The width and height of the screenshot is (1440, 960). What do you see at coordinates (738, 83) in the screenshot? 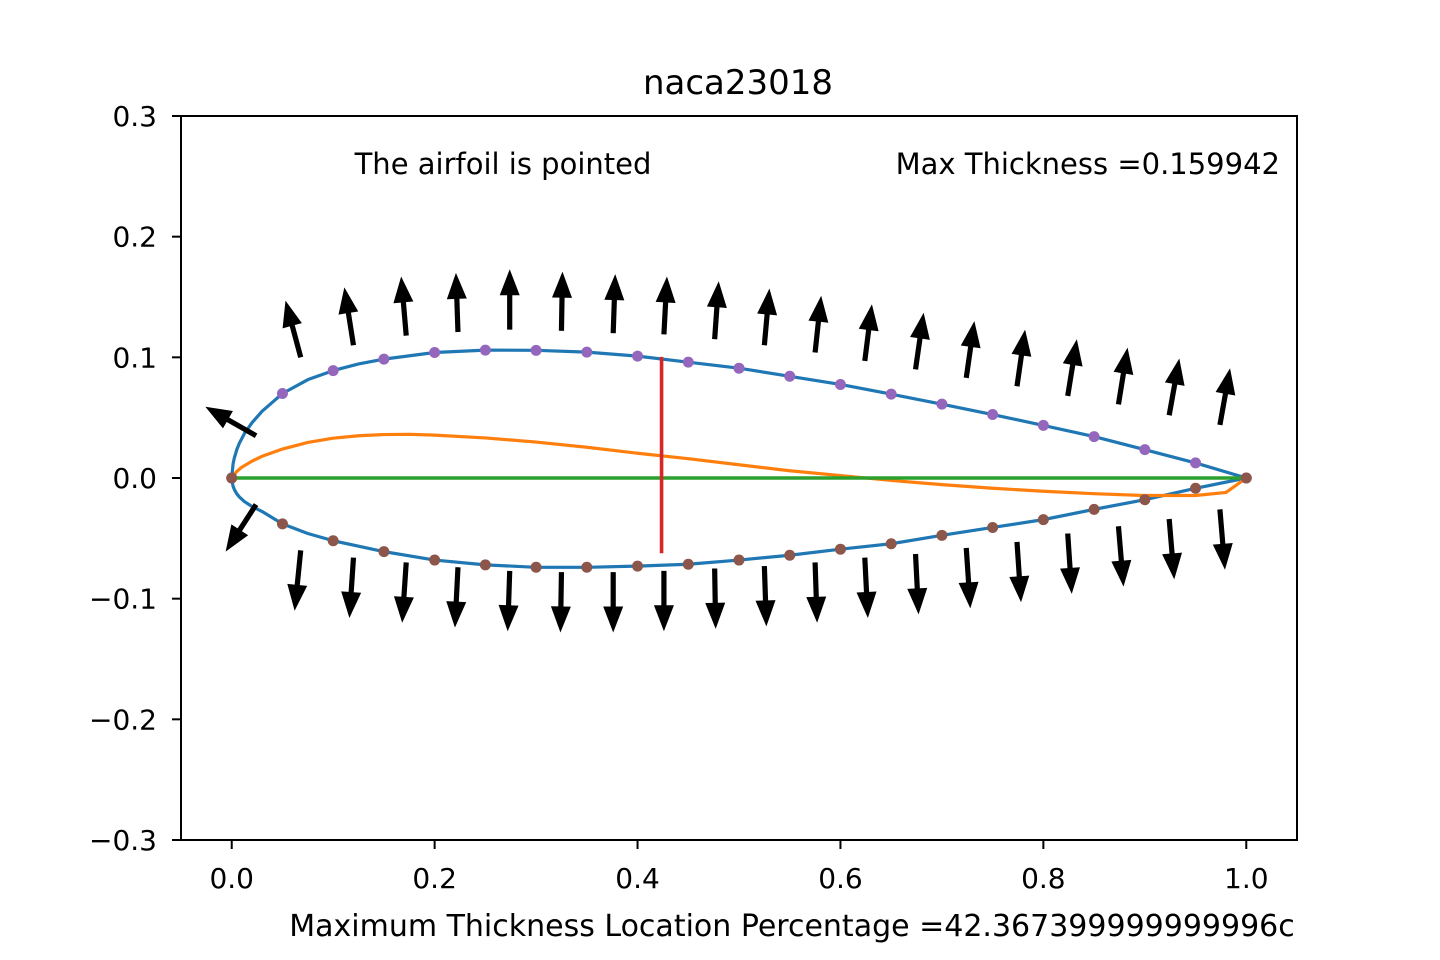
I see `chart-title: naca23018` at bounding box center [738, 83].